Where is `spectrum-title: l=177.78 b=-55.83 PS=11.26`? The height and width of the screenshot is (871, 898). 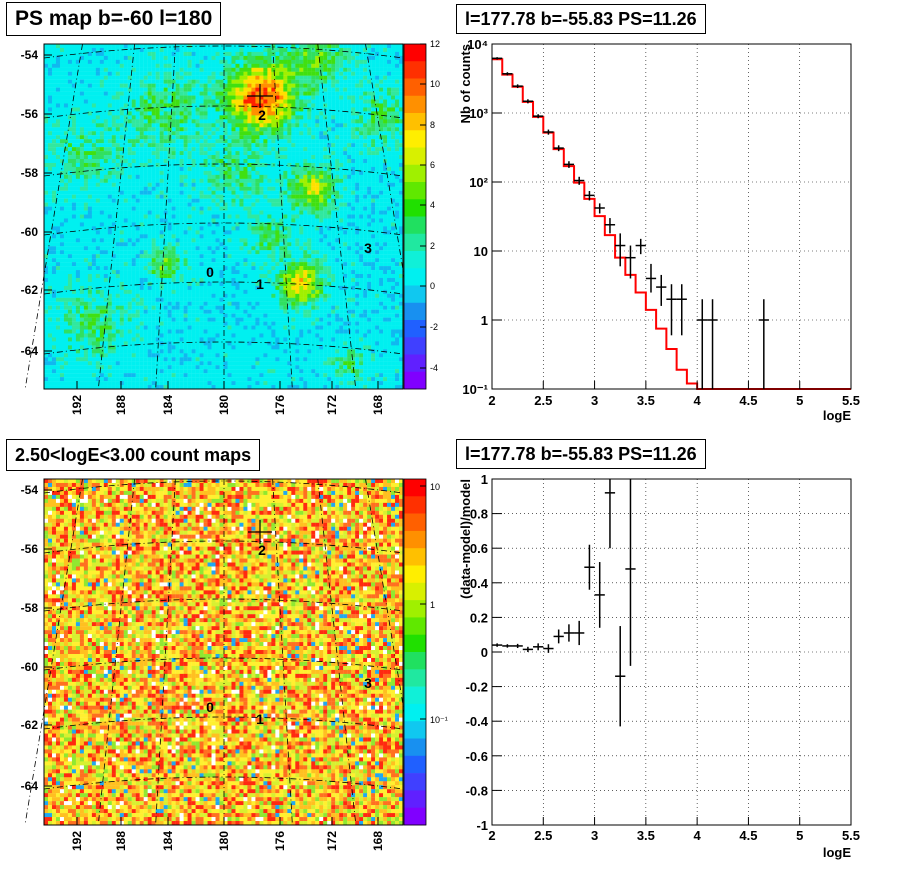
spectrum-title: l=177.78 b=-55.83 PS=11.26 is located at coordinates (581, 19).